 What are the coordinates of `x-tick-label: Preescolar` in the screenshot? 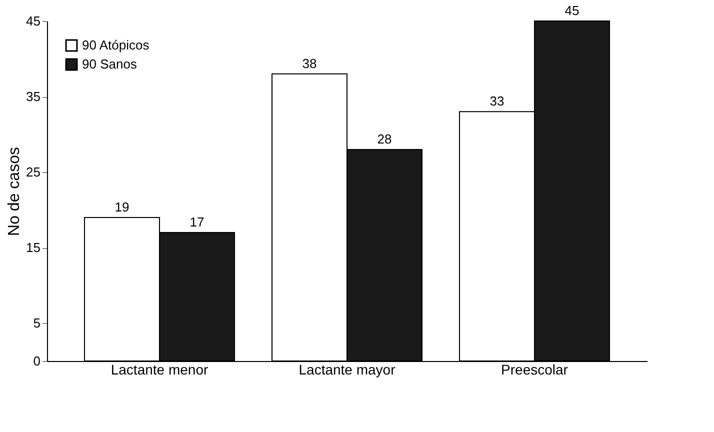 It's located at (534, 370).